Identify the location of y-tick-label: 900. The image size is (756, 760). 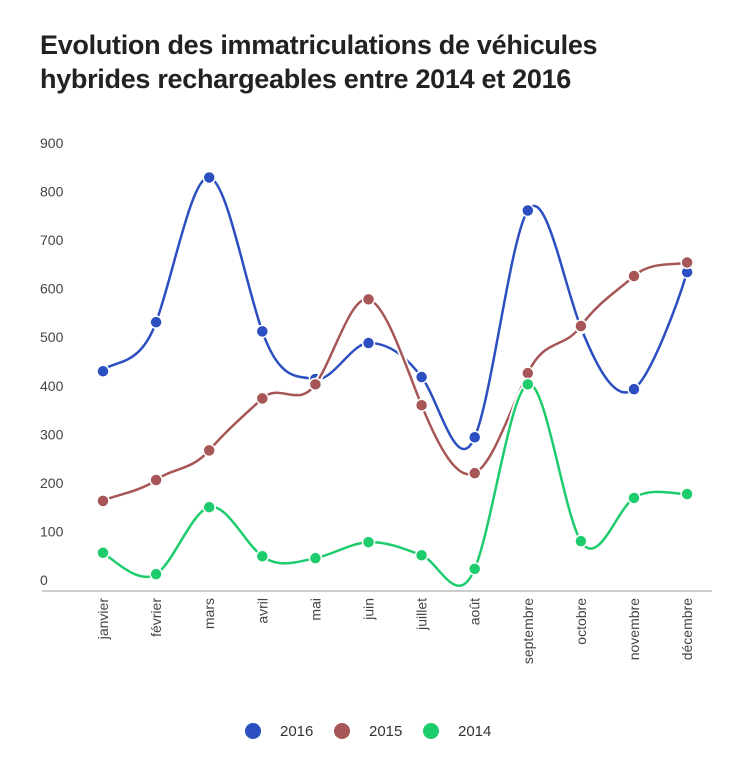
(52, 143).